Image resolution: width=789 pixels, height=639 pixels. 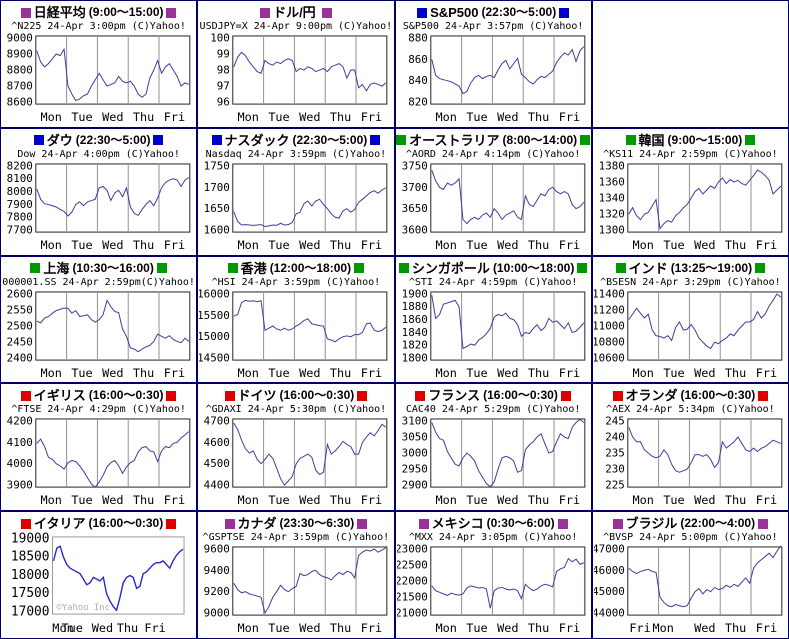 I want to click on y-axis-tick-label: 22500, so click(x=412, y=565).